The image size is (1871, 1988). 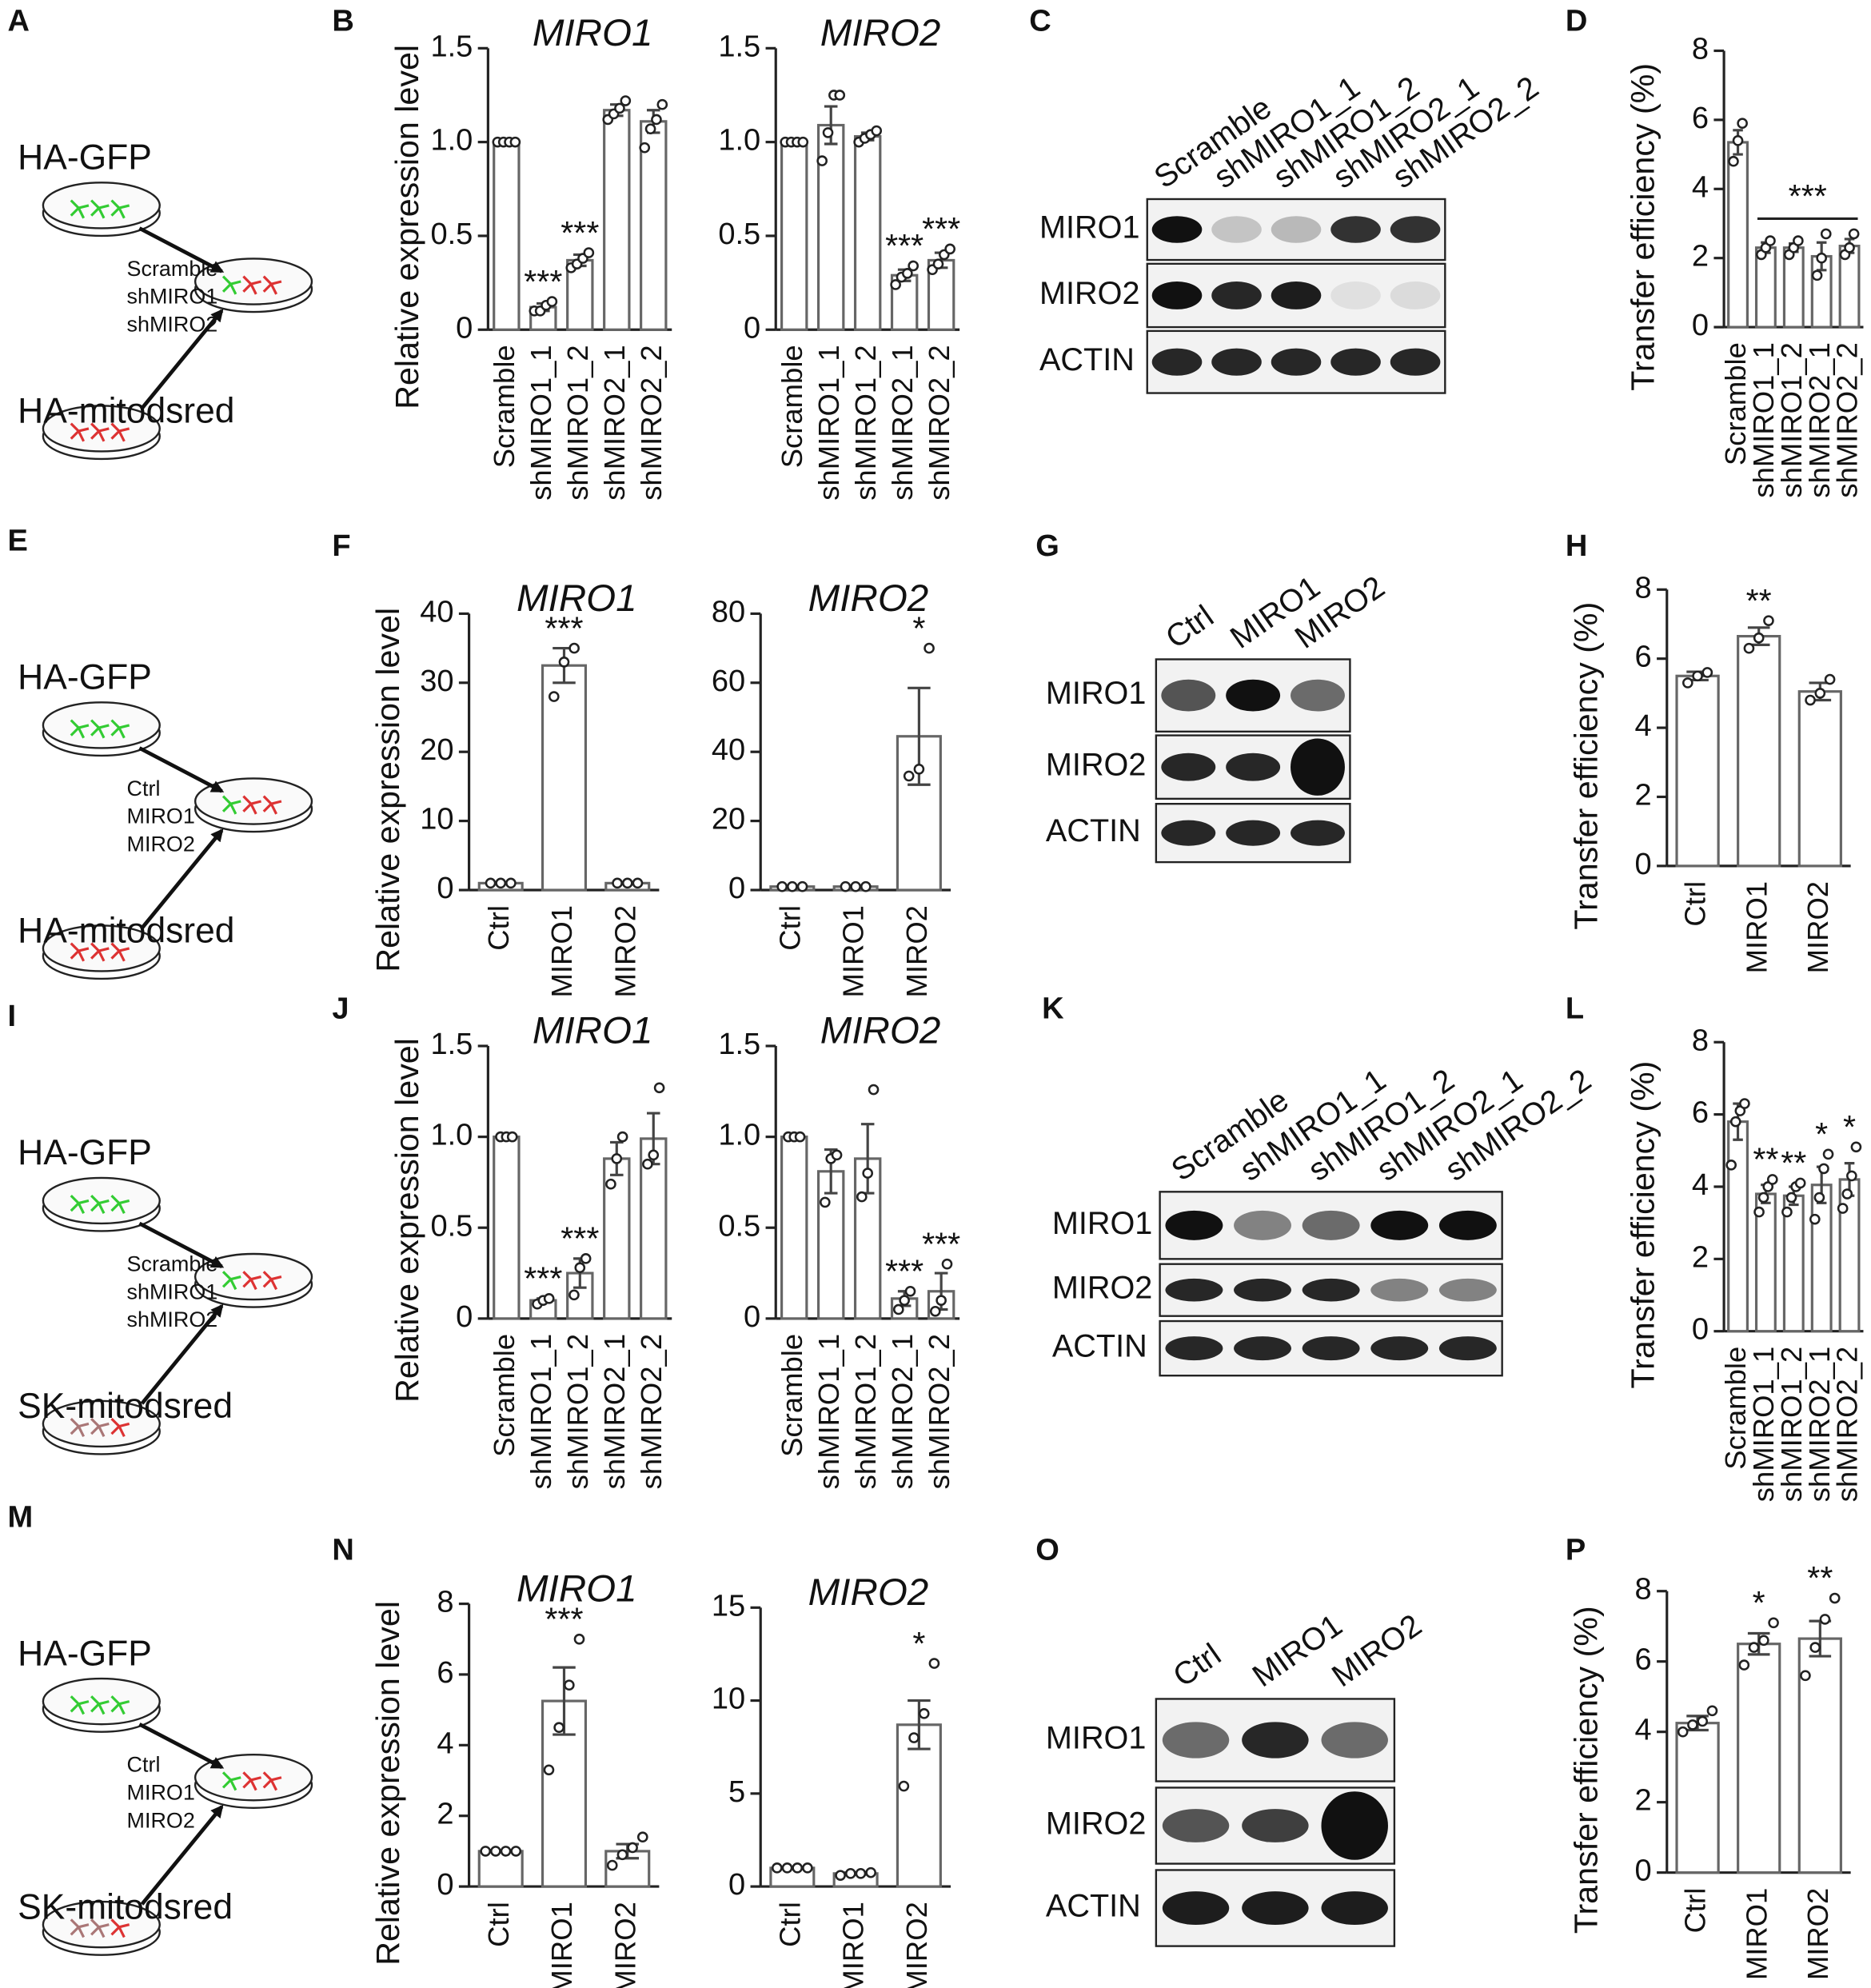 What do you see at coordinates (343, 21) in the screenshot?
I see `panel-letter: B` at bounding box center [343, 21].